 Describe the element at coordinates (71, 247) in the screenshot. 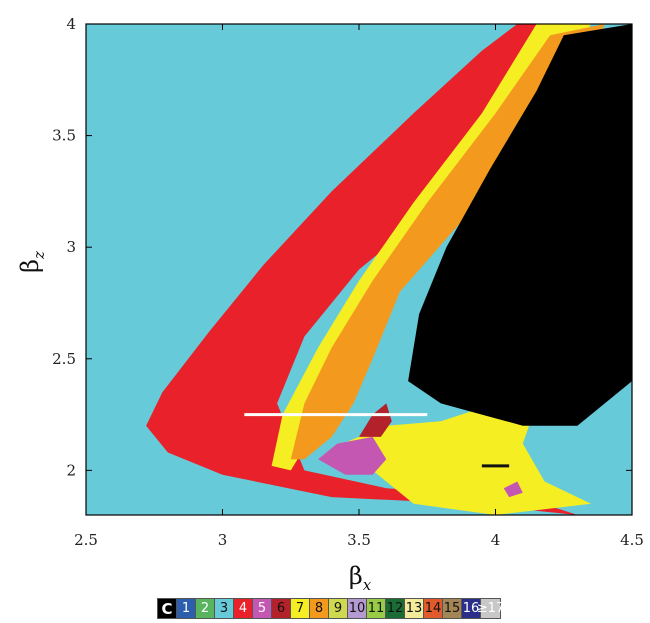

I see `y-tick-label: 3` at that location.